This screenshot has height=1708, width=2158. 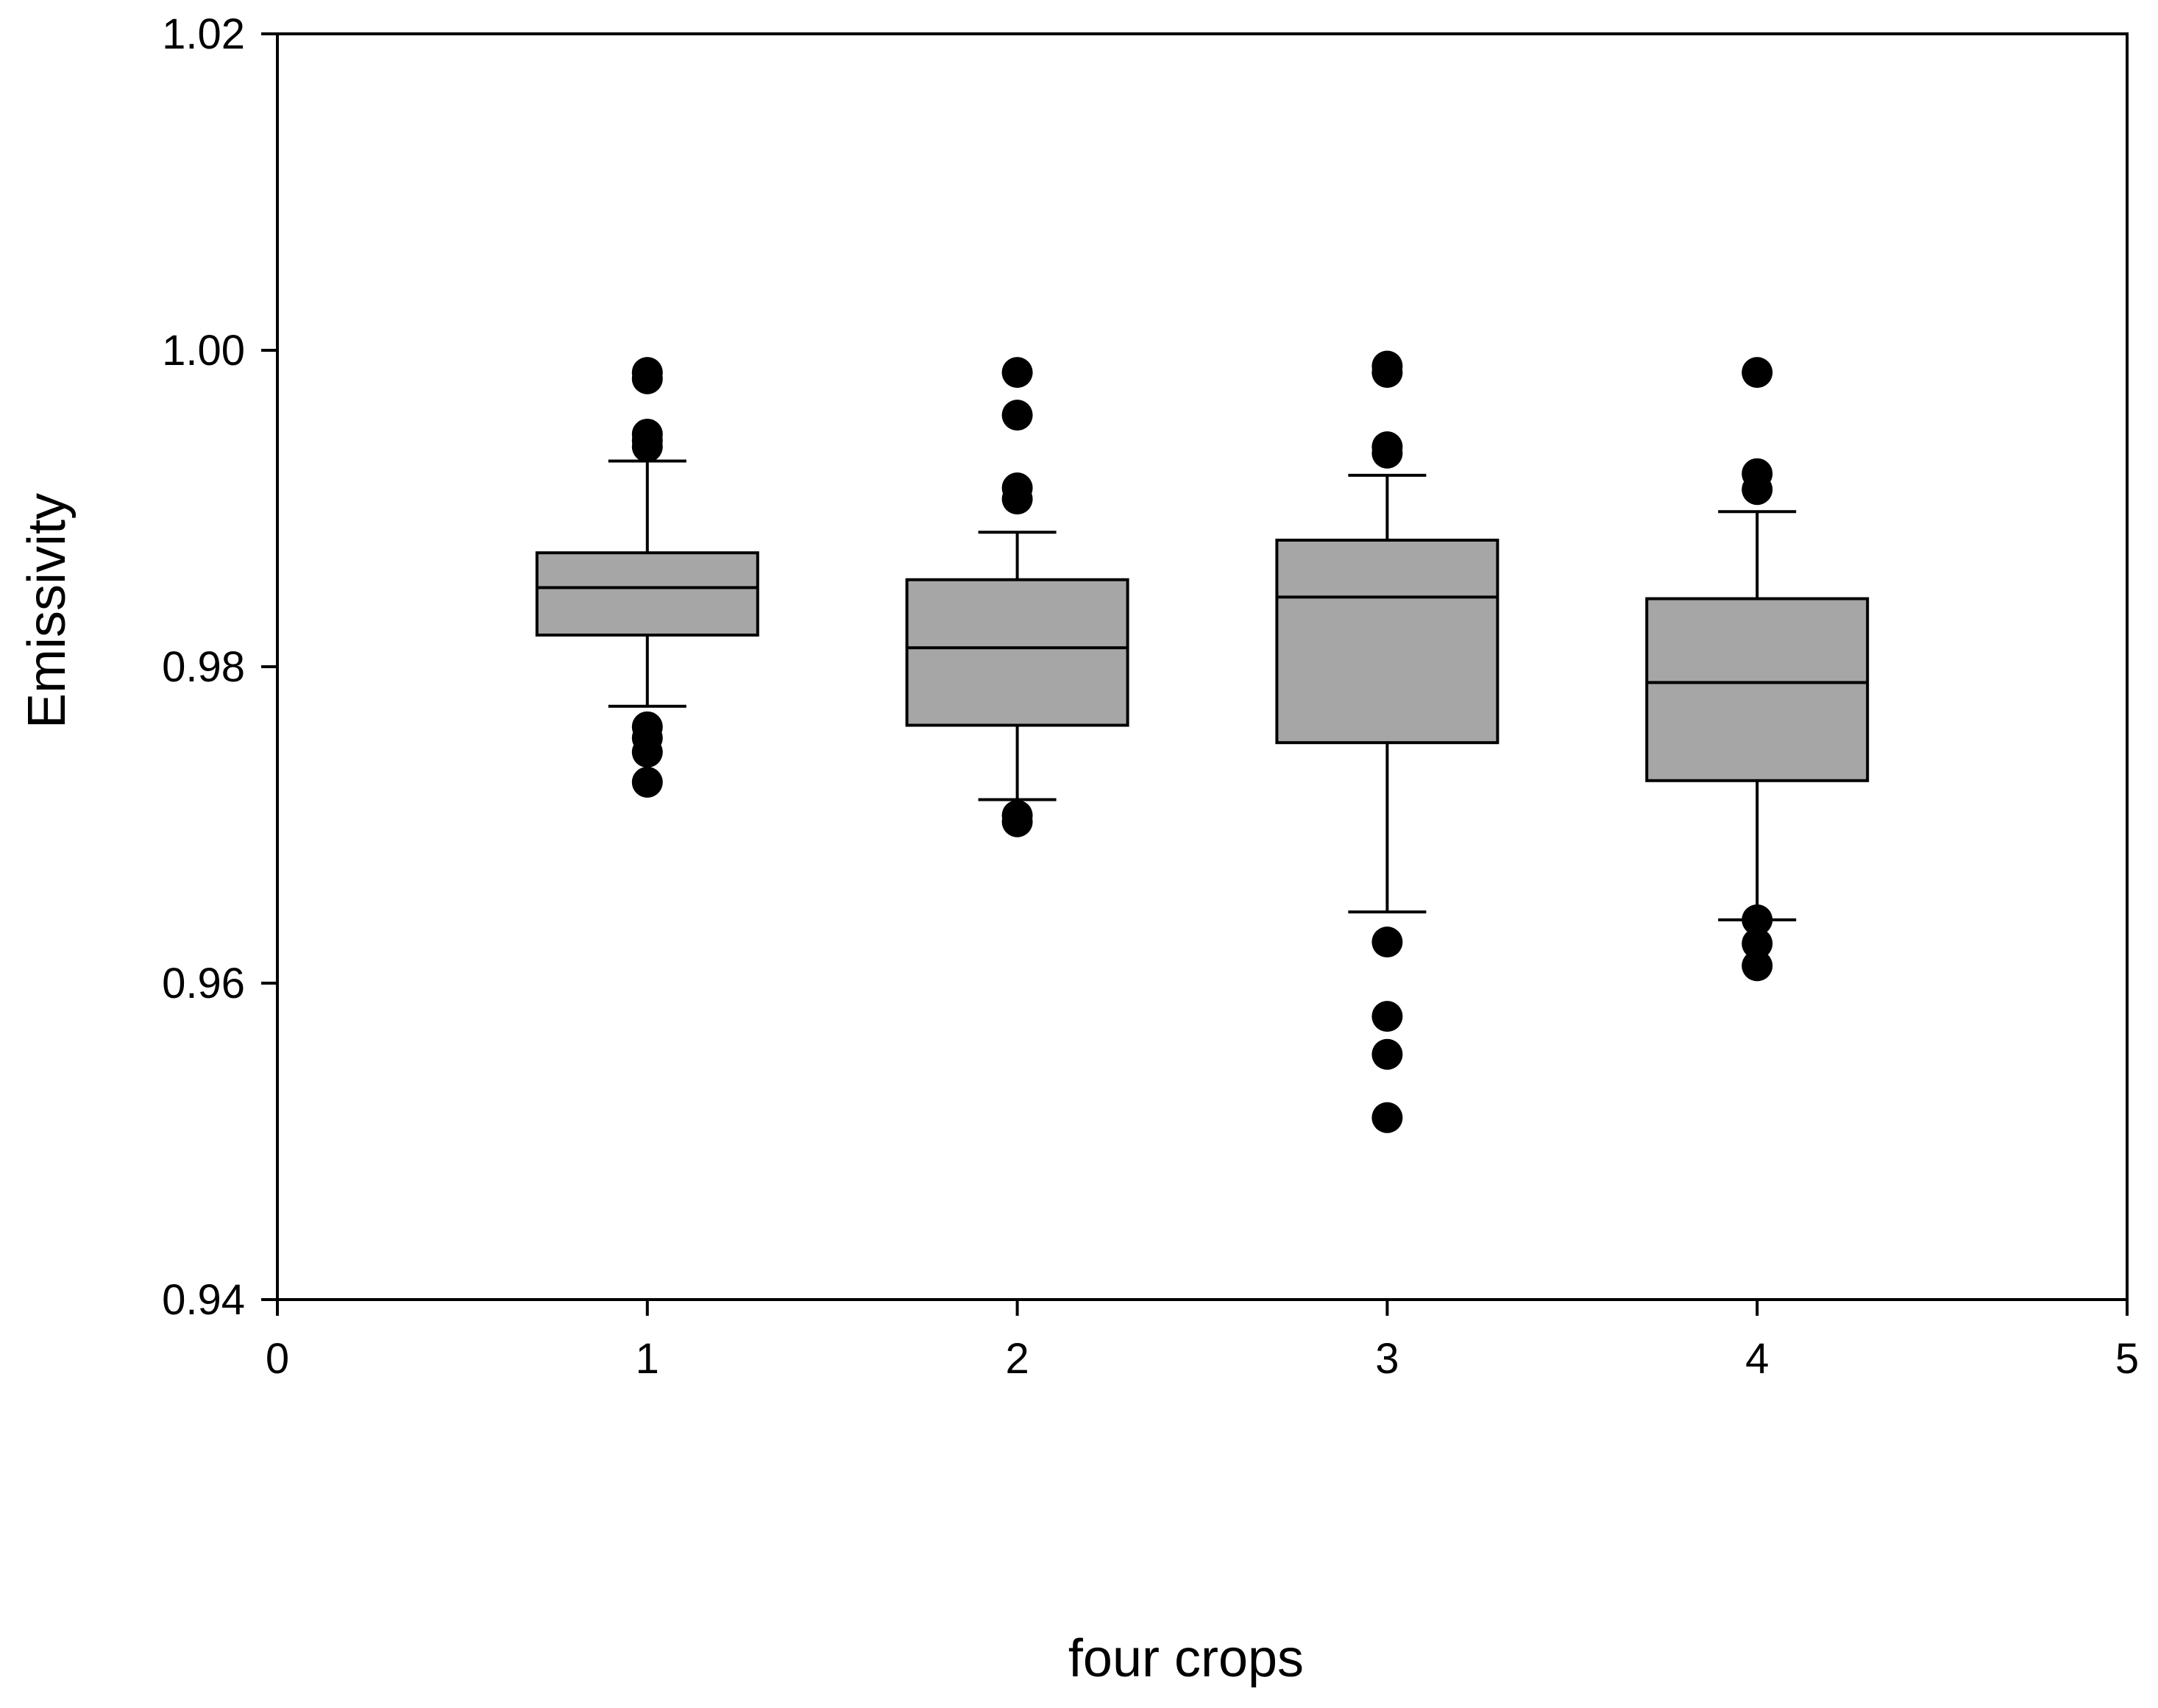 I want to click on y-tick-label: 0.94, so click(x=203, y=1300).